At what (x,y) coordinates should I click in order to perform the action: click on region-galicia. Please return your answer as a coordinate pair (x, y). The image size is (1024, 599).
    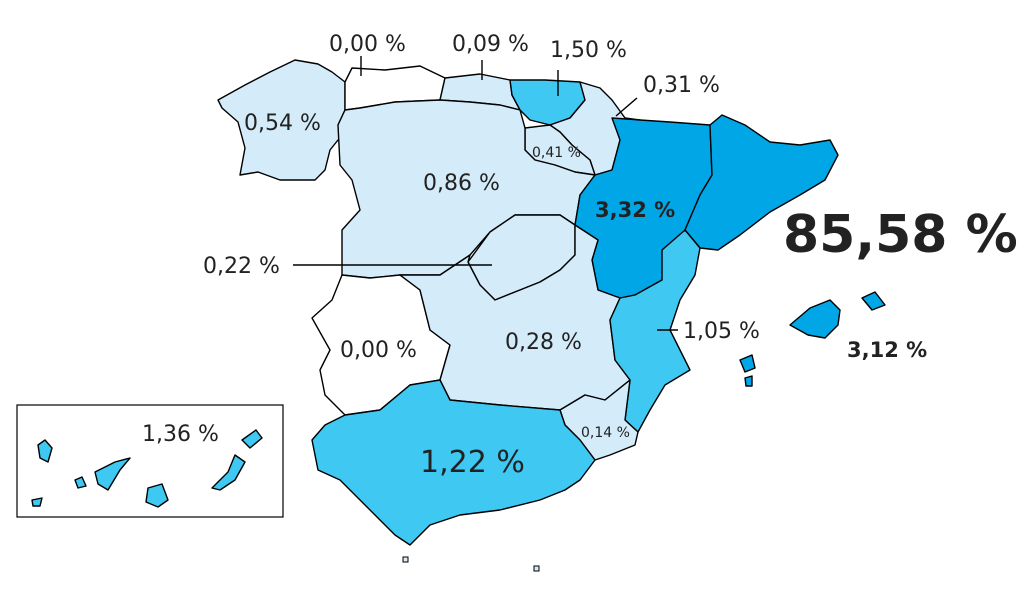
    Looking at the image, I should click on (281, 120).